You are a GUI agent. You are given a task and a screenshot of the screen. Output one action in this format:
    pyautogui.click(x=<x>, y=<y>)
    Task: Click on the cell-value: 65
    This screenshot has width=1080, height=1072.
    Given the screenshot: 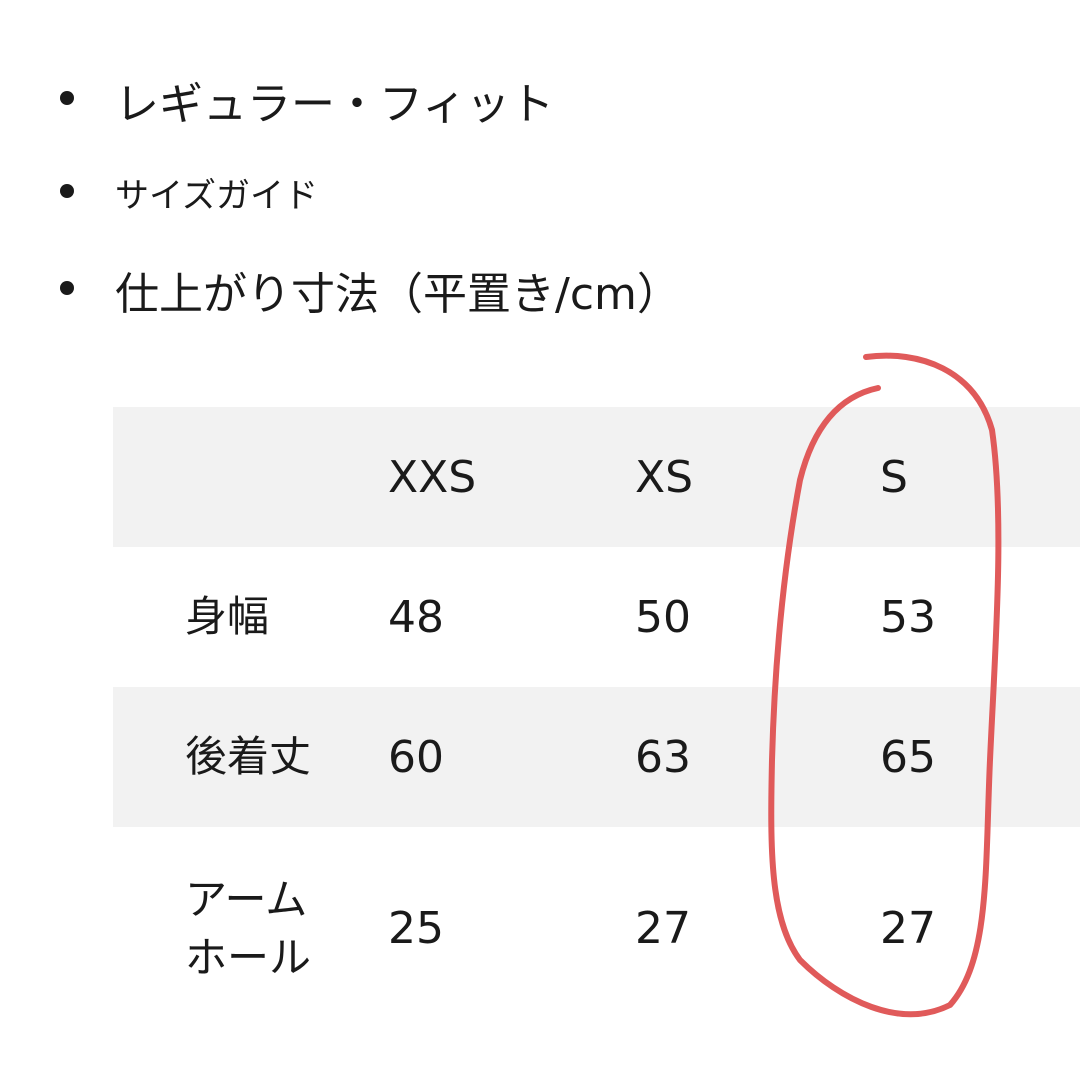 What is the action you would take?
    pyautogui.click(x=908, y=757)
    